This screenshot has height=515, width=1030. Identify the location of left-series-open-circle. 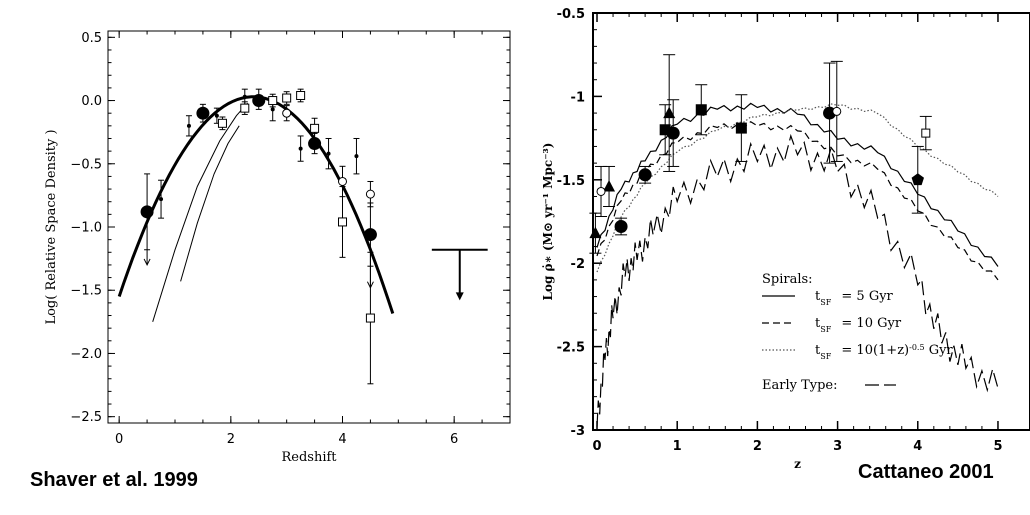
(328, 156).